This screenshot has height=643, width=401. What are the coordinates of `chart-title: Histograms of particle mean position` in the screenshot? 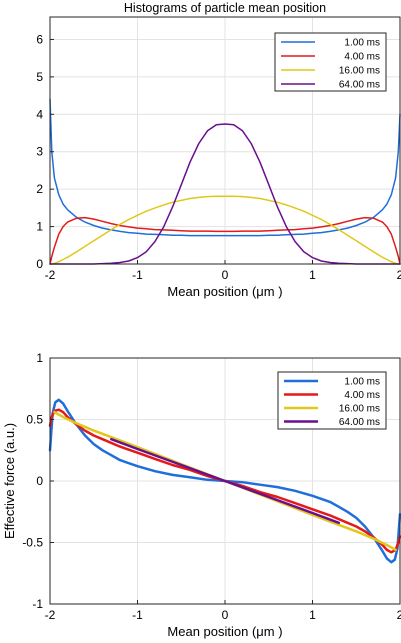 It's located at (225, 8).